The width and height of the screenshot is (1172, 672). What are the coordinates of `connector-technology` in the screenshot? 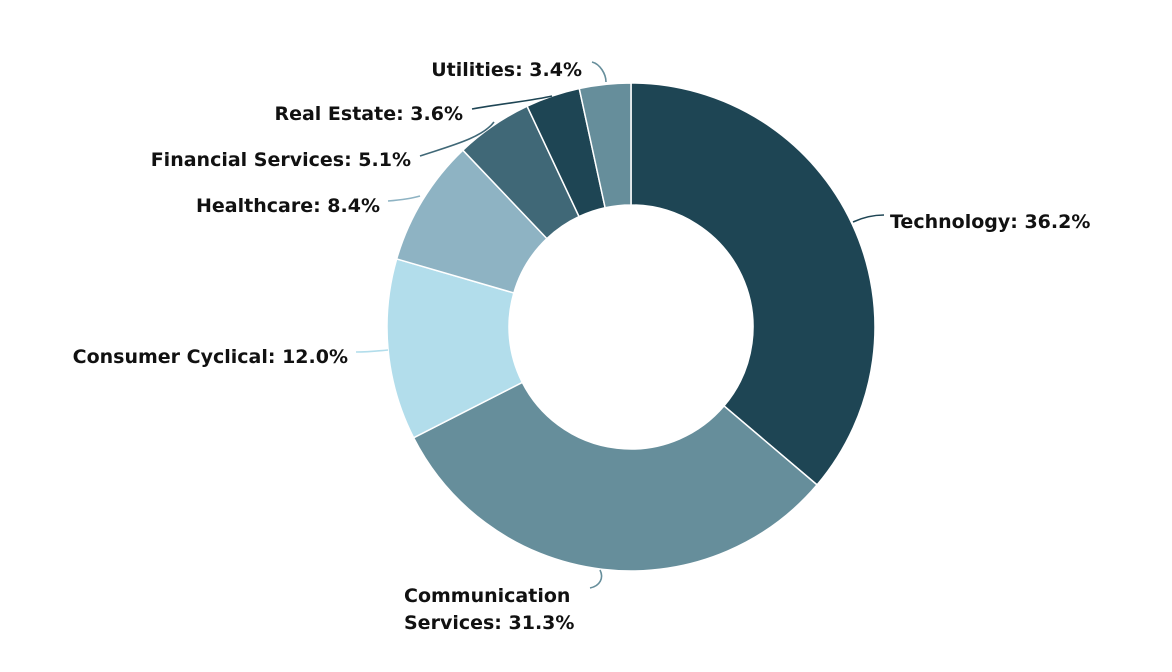 It's located at (868, 218).